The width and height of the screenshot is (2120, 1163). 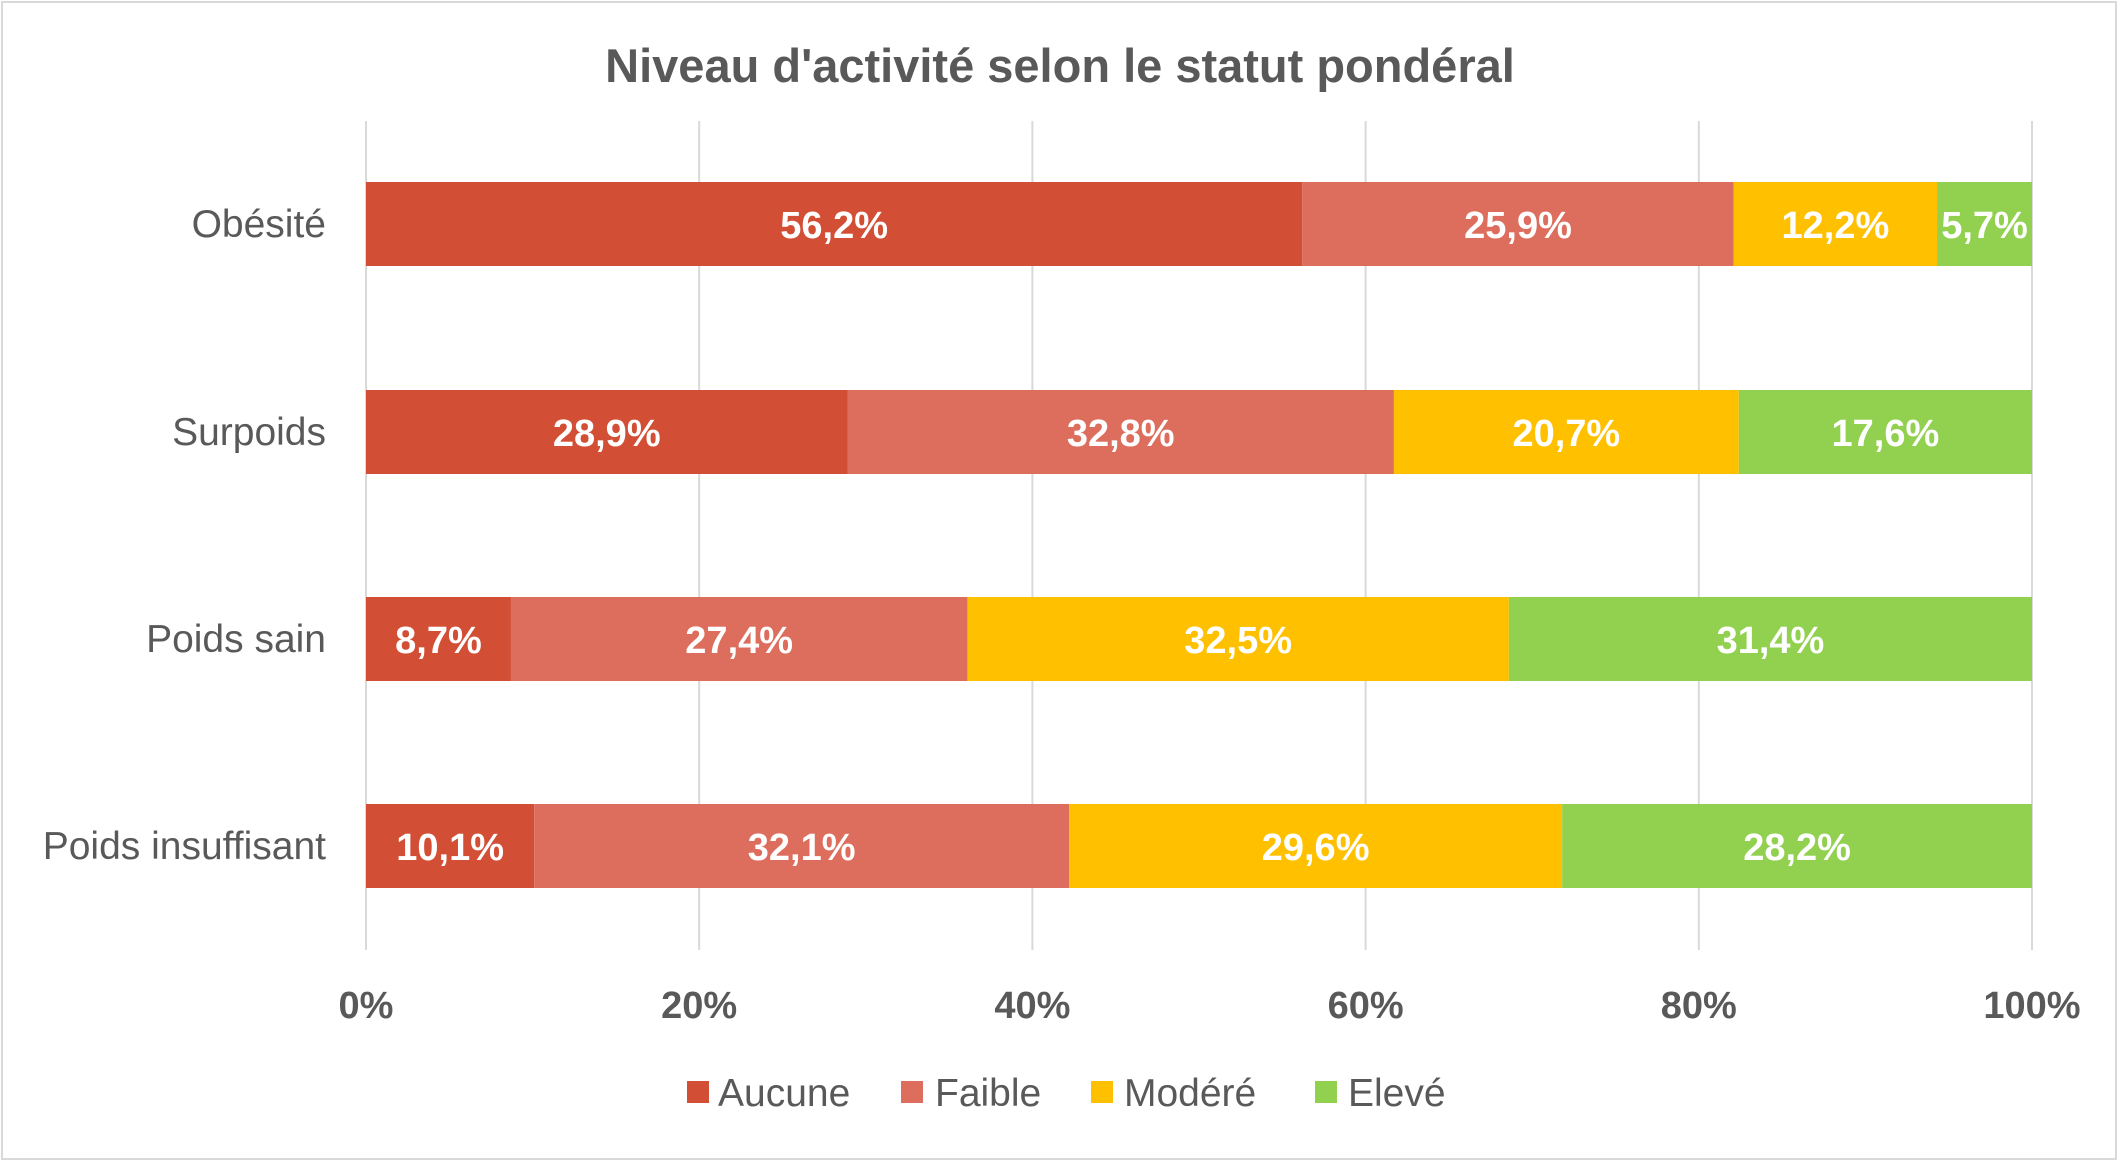 What do you see at coordinates (1190, 1093) in the screenshot?
I see `legend-label: Modéré` at bounding box center [1190, 1093].